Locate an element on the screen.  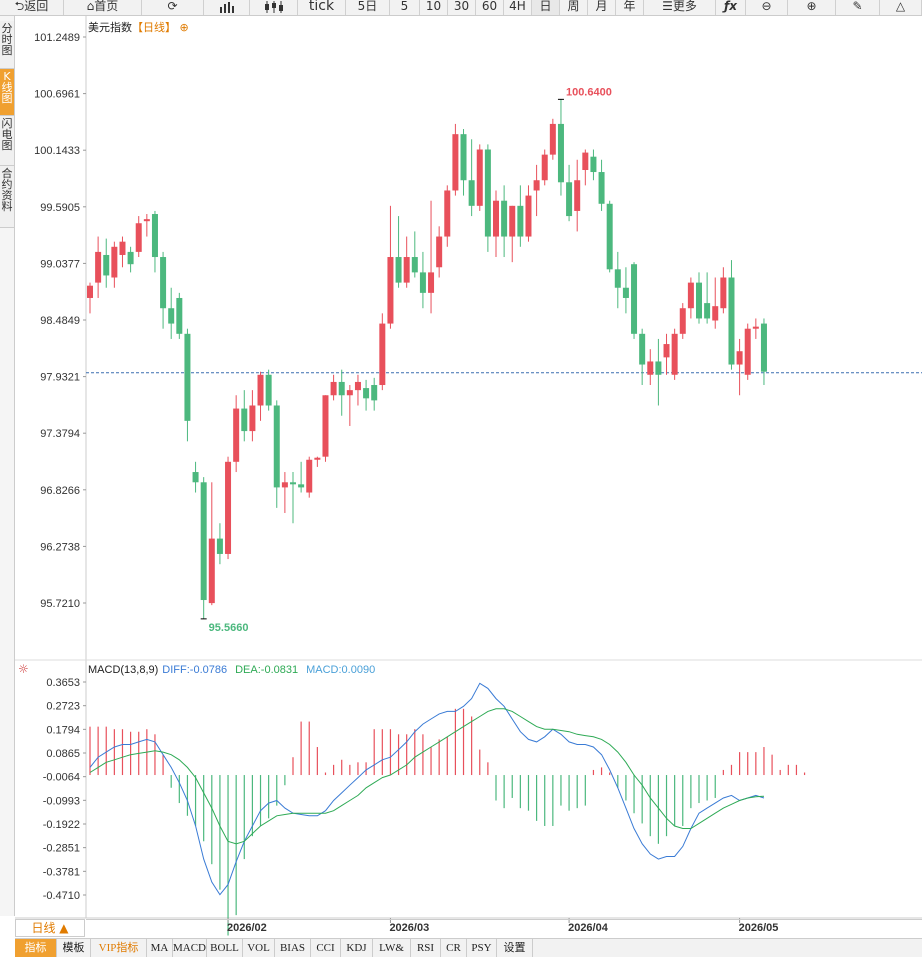
back-button: ⮌返回 is located at coordinates (32, 7).